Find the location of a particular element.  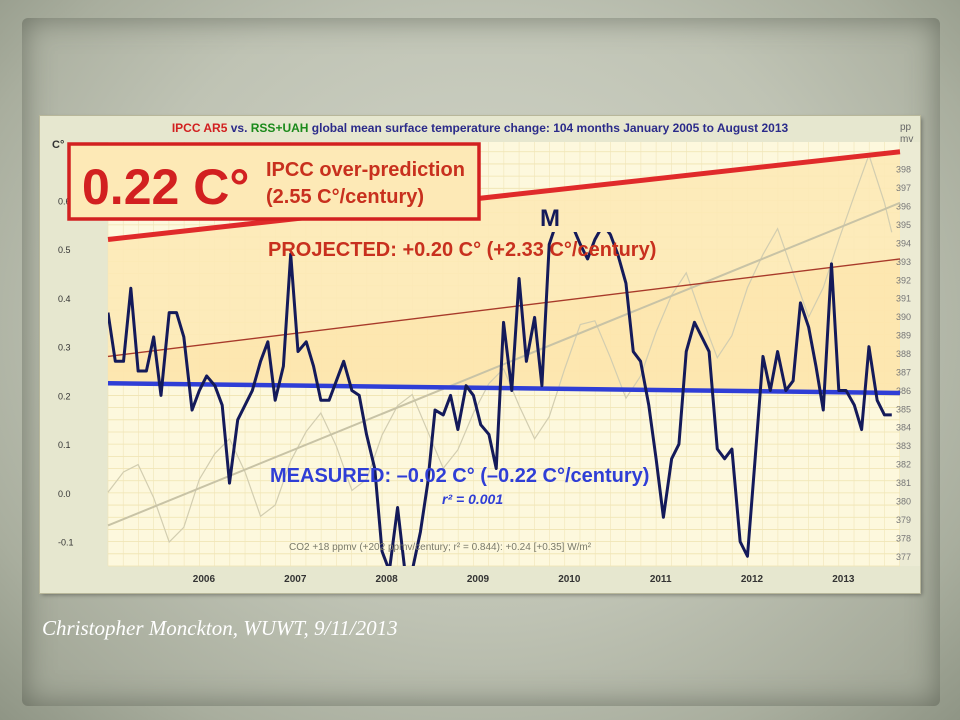

y-tick-label-right: 378 is located at coordinates (903, 538).